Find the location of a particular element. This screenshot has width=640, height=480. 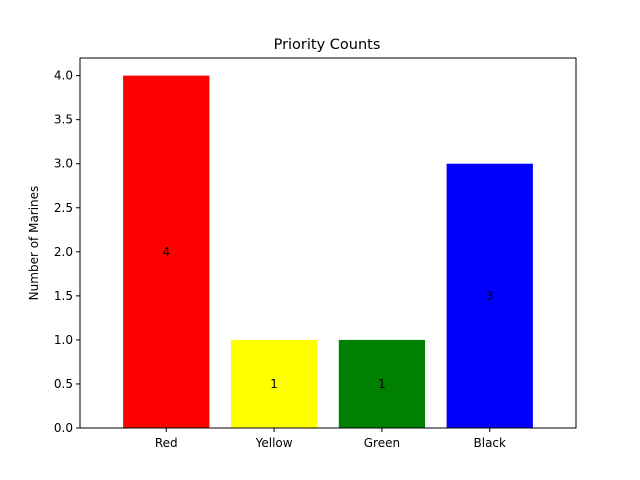

bar-red is located at coordinates (166, 251).